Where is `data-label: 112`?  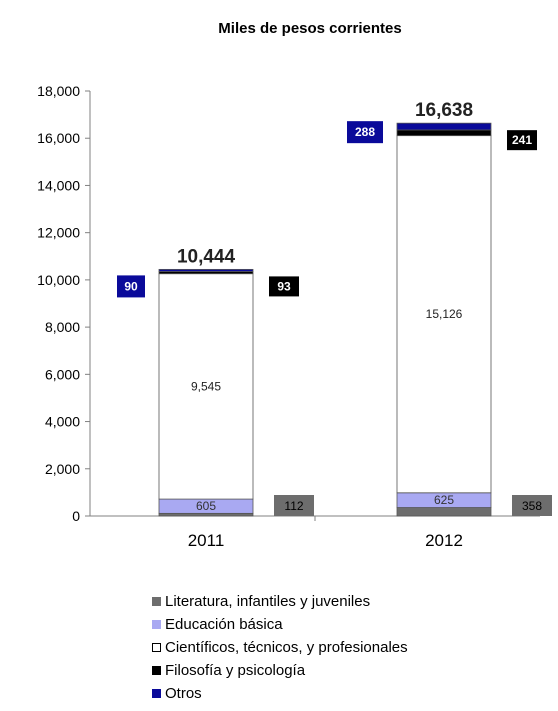
data-label: 112 is located at coordinates (293, 506).